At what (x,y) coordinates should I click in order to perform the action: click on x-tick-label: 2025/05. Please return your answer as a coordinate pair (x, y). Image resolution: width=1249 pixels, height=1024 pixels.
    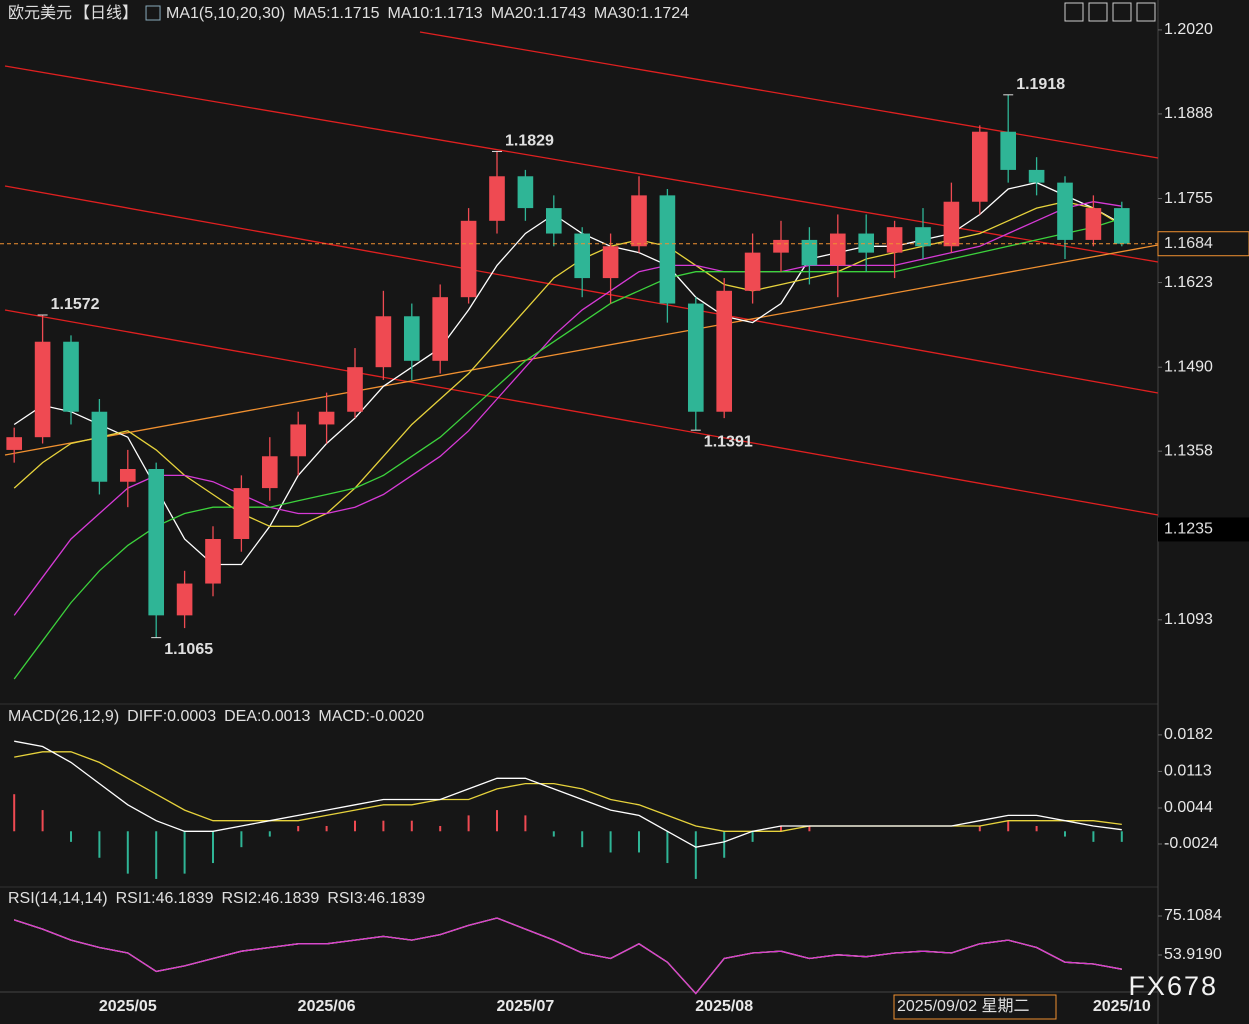
    Looking at the image, I should click on (128, 1006).